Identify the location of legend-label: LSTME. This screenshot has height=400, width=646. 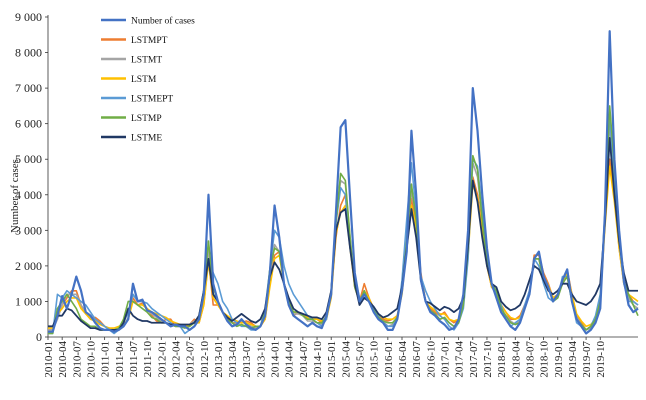
(146, 139).